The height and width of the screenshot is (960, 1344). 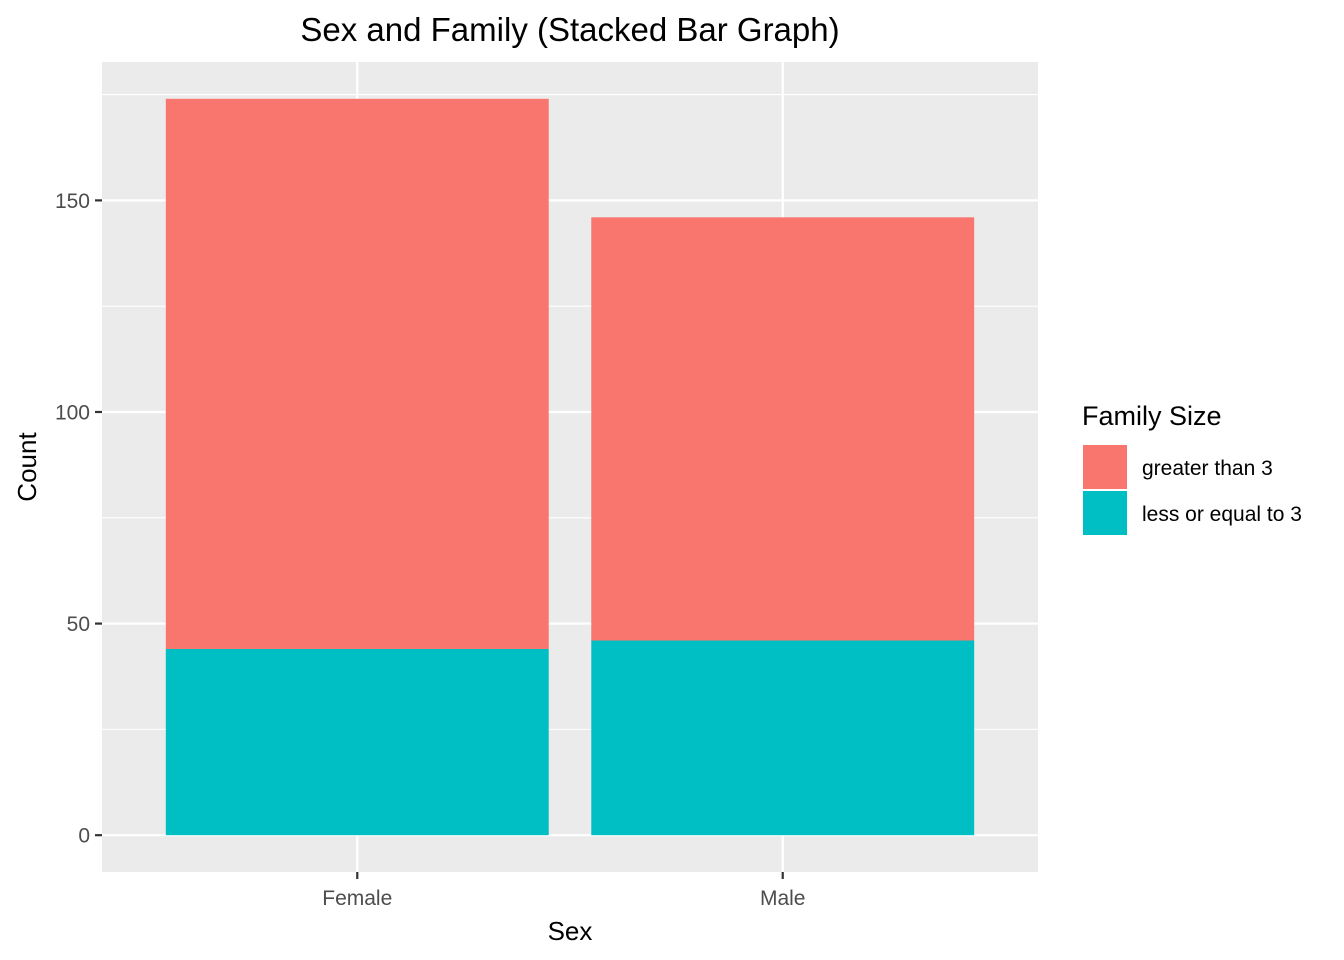 I want to click on x-tick-label: Male, so click(x=783, y=898).